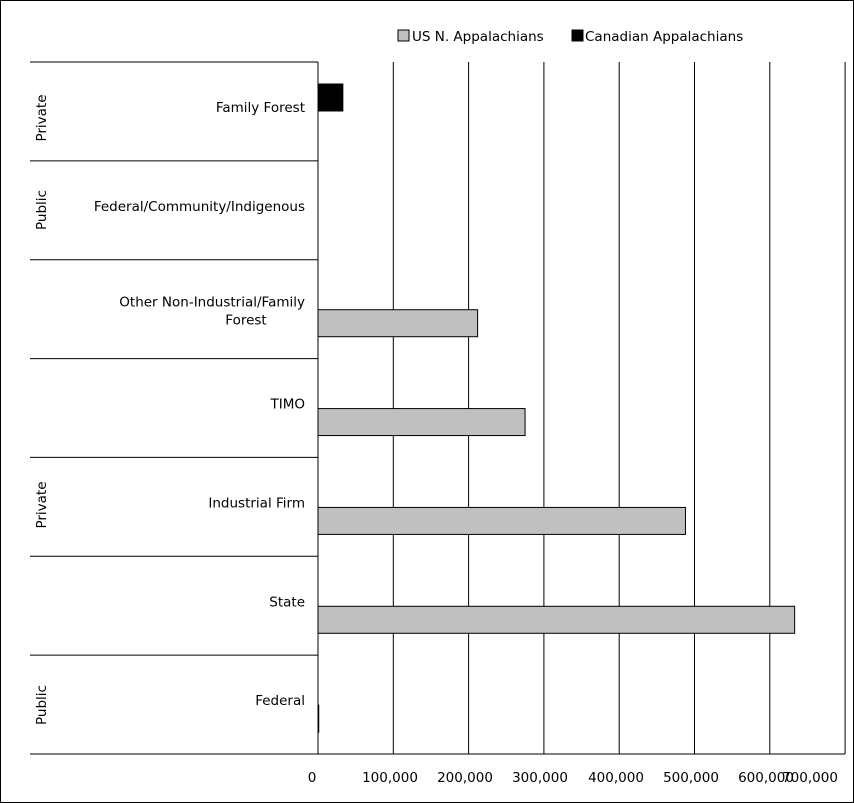 This screenshot has width=854, height=803. Describe the element at coordinates (330, 97) in the screenshot. I see `bar-canadian-appalachians` at that location.